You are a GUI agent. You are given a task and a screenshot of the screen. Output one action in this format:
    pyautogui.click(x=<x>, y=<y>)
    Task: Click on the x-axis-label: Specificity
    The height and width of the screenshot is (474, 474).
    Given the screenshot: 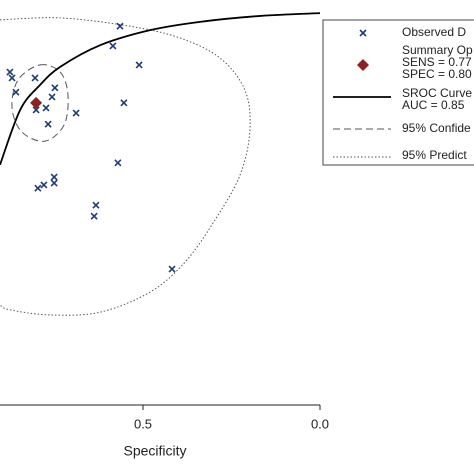 What is the action you would take?
    pyautogui.click(x=154, y=451)
    